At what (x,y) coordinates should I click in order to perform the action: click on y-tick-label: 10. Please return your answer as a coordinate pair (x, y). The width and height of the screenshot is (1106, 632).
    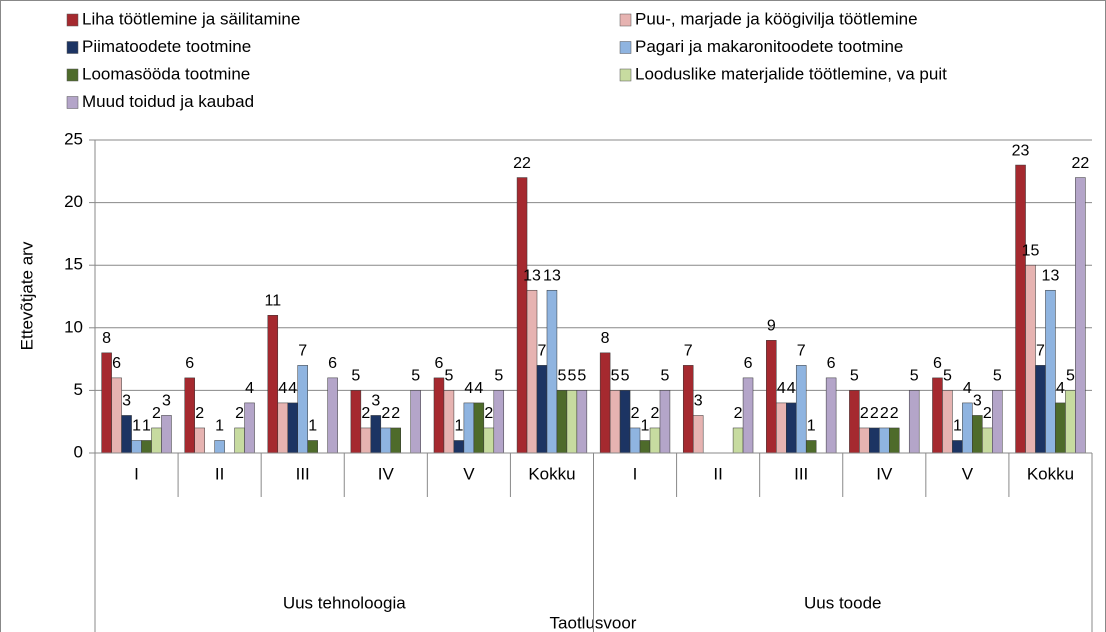
    Looking at the image, I should click on (73, 326).